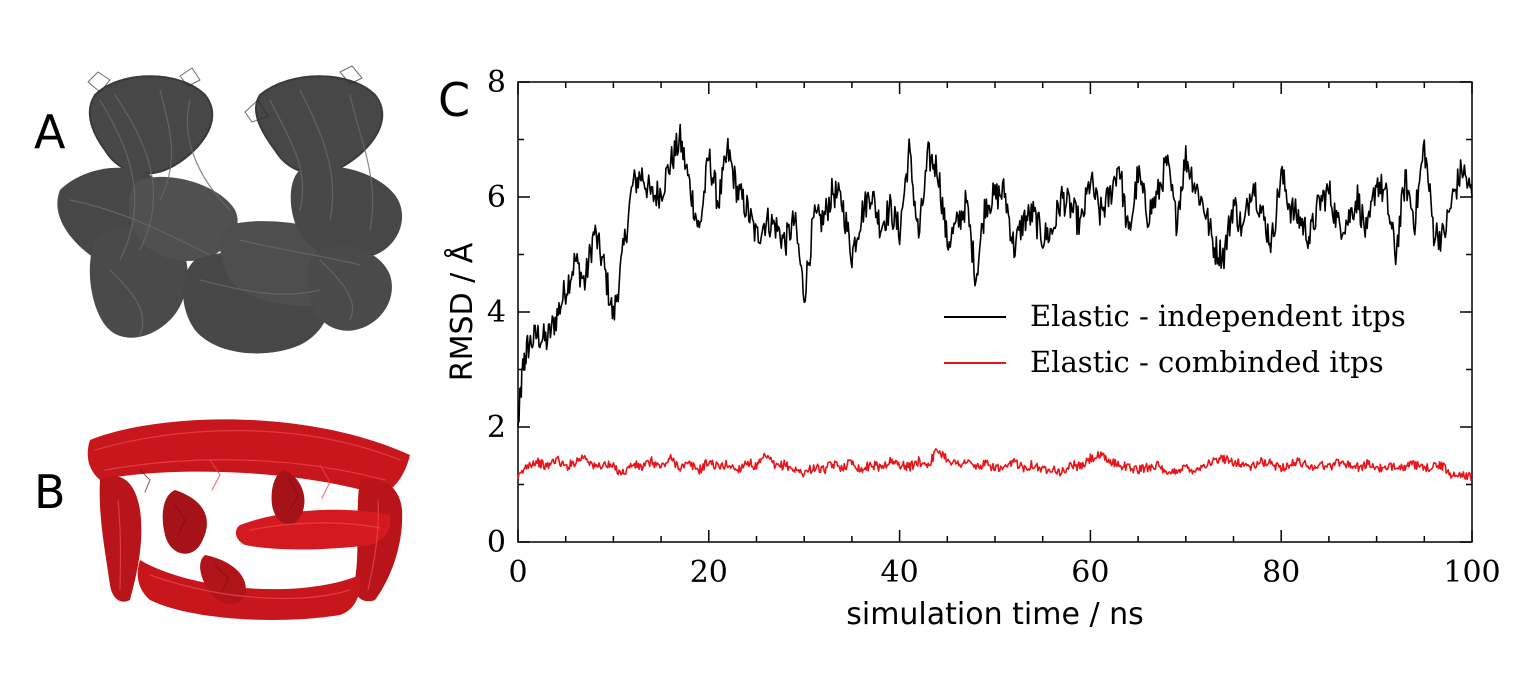  I want to click on panel-b-protein-image, so click(248, 519).